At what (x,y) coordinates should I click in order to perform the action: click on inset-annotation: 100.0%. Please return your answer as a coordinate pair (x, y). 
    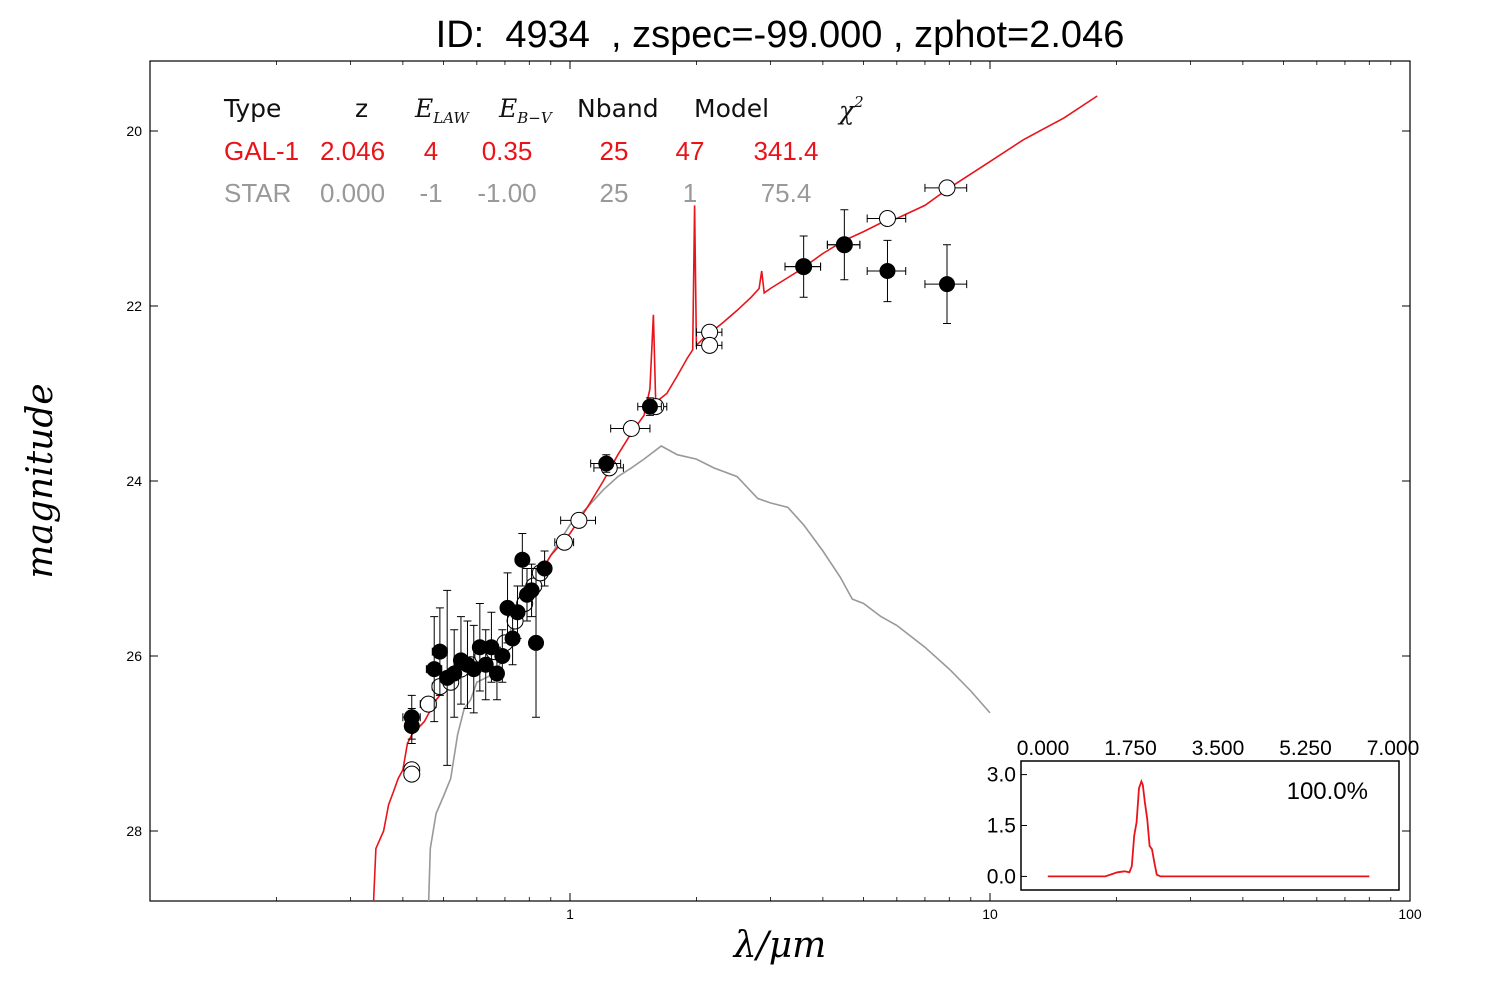
    Looking at the image, I should click on (1327, 791).